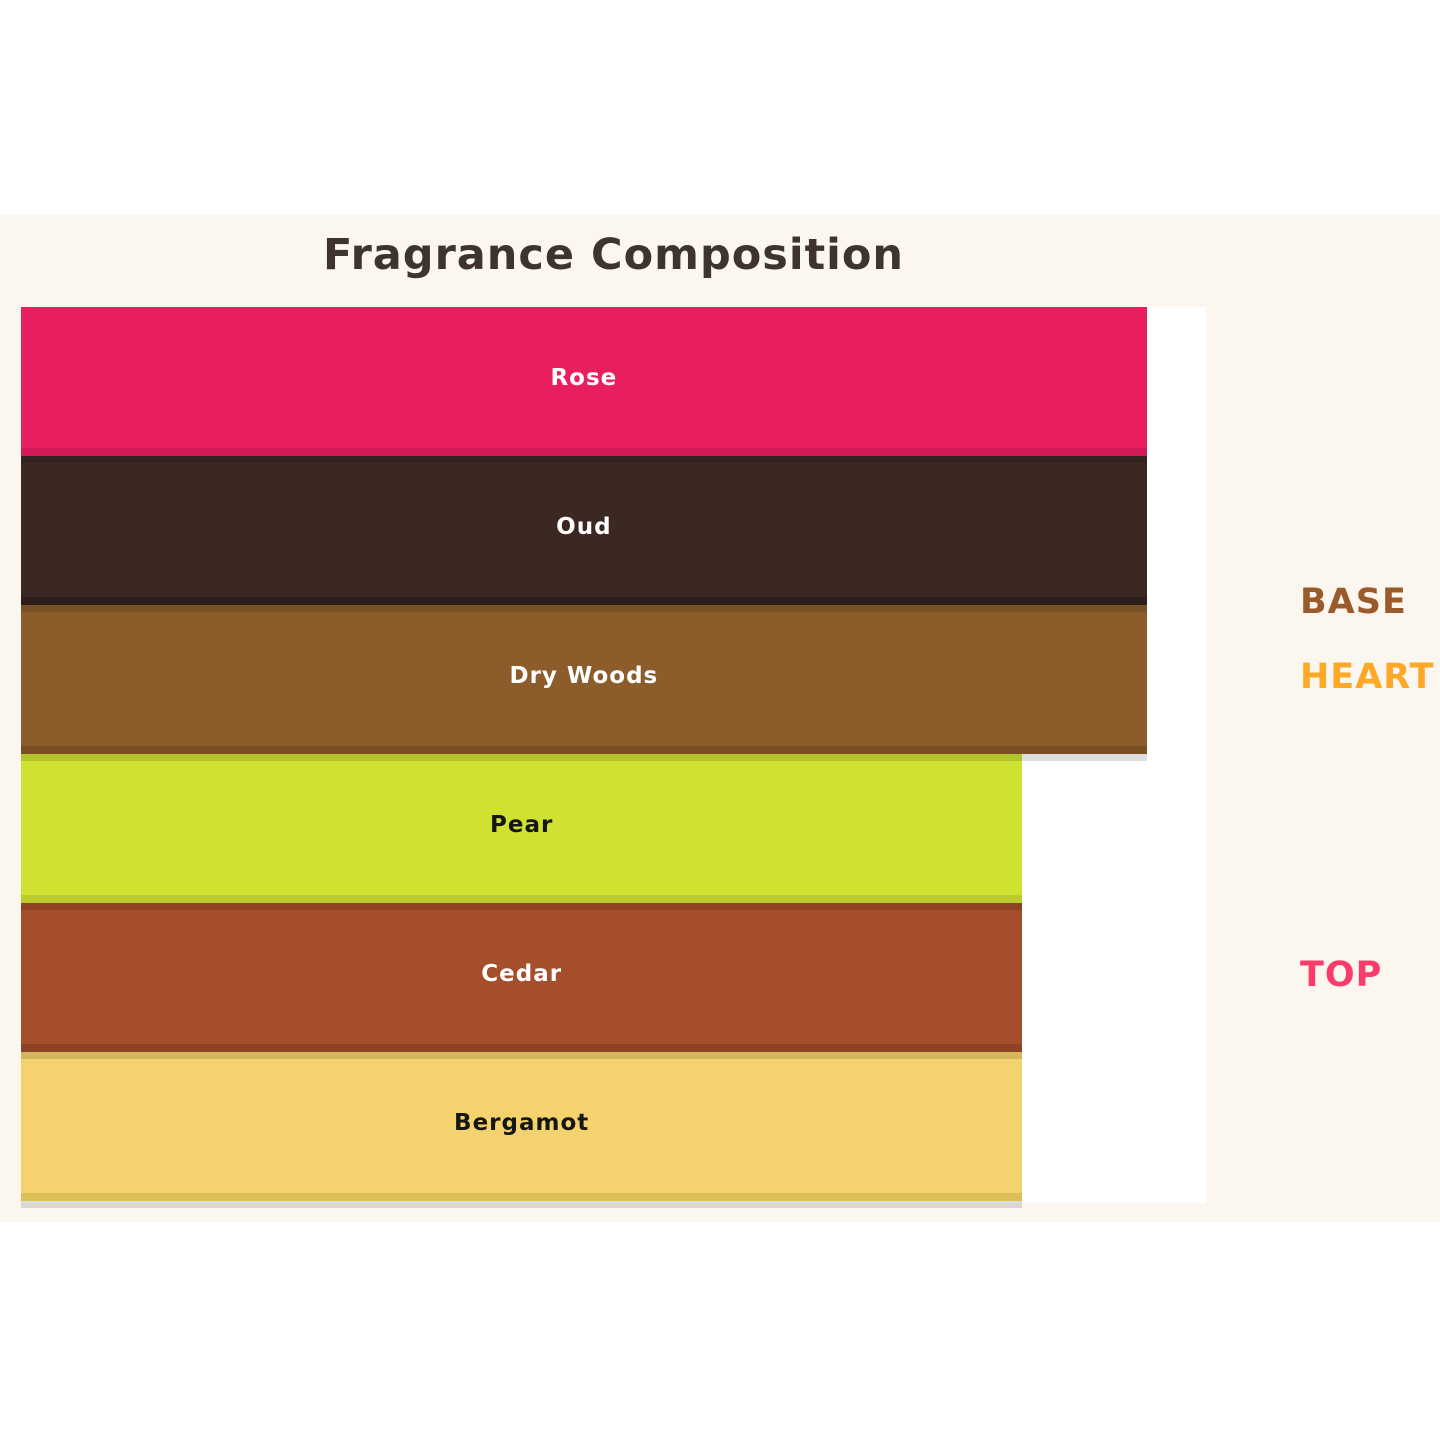 Image resolution: width=1440 pixels, height=1440 pixels. I want to click on bar-label-rose: Rose, so click(584, 377).